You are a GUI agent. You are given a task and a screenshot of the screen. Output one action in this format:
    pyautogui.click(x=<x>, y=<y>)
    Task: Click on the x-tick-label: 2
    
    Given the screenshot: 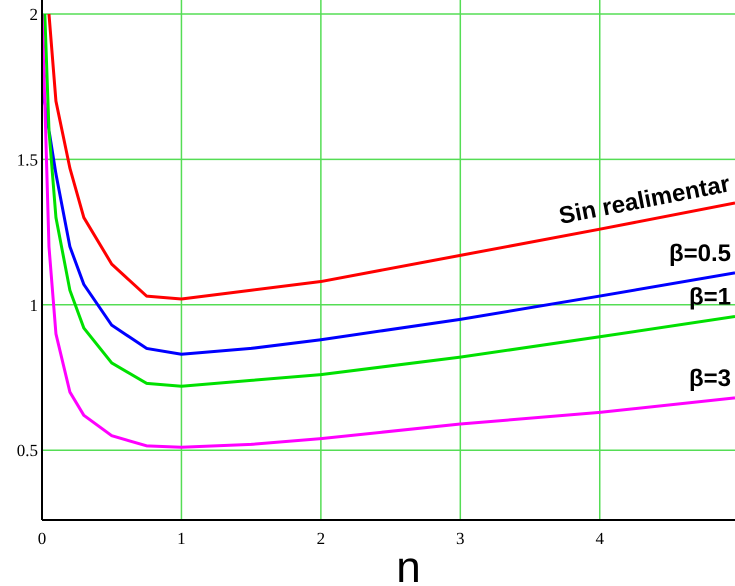 What is the action you would take?
    pyautogui.click(x=321, y=538)
    